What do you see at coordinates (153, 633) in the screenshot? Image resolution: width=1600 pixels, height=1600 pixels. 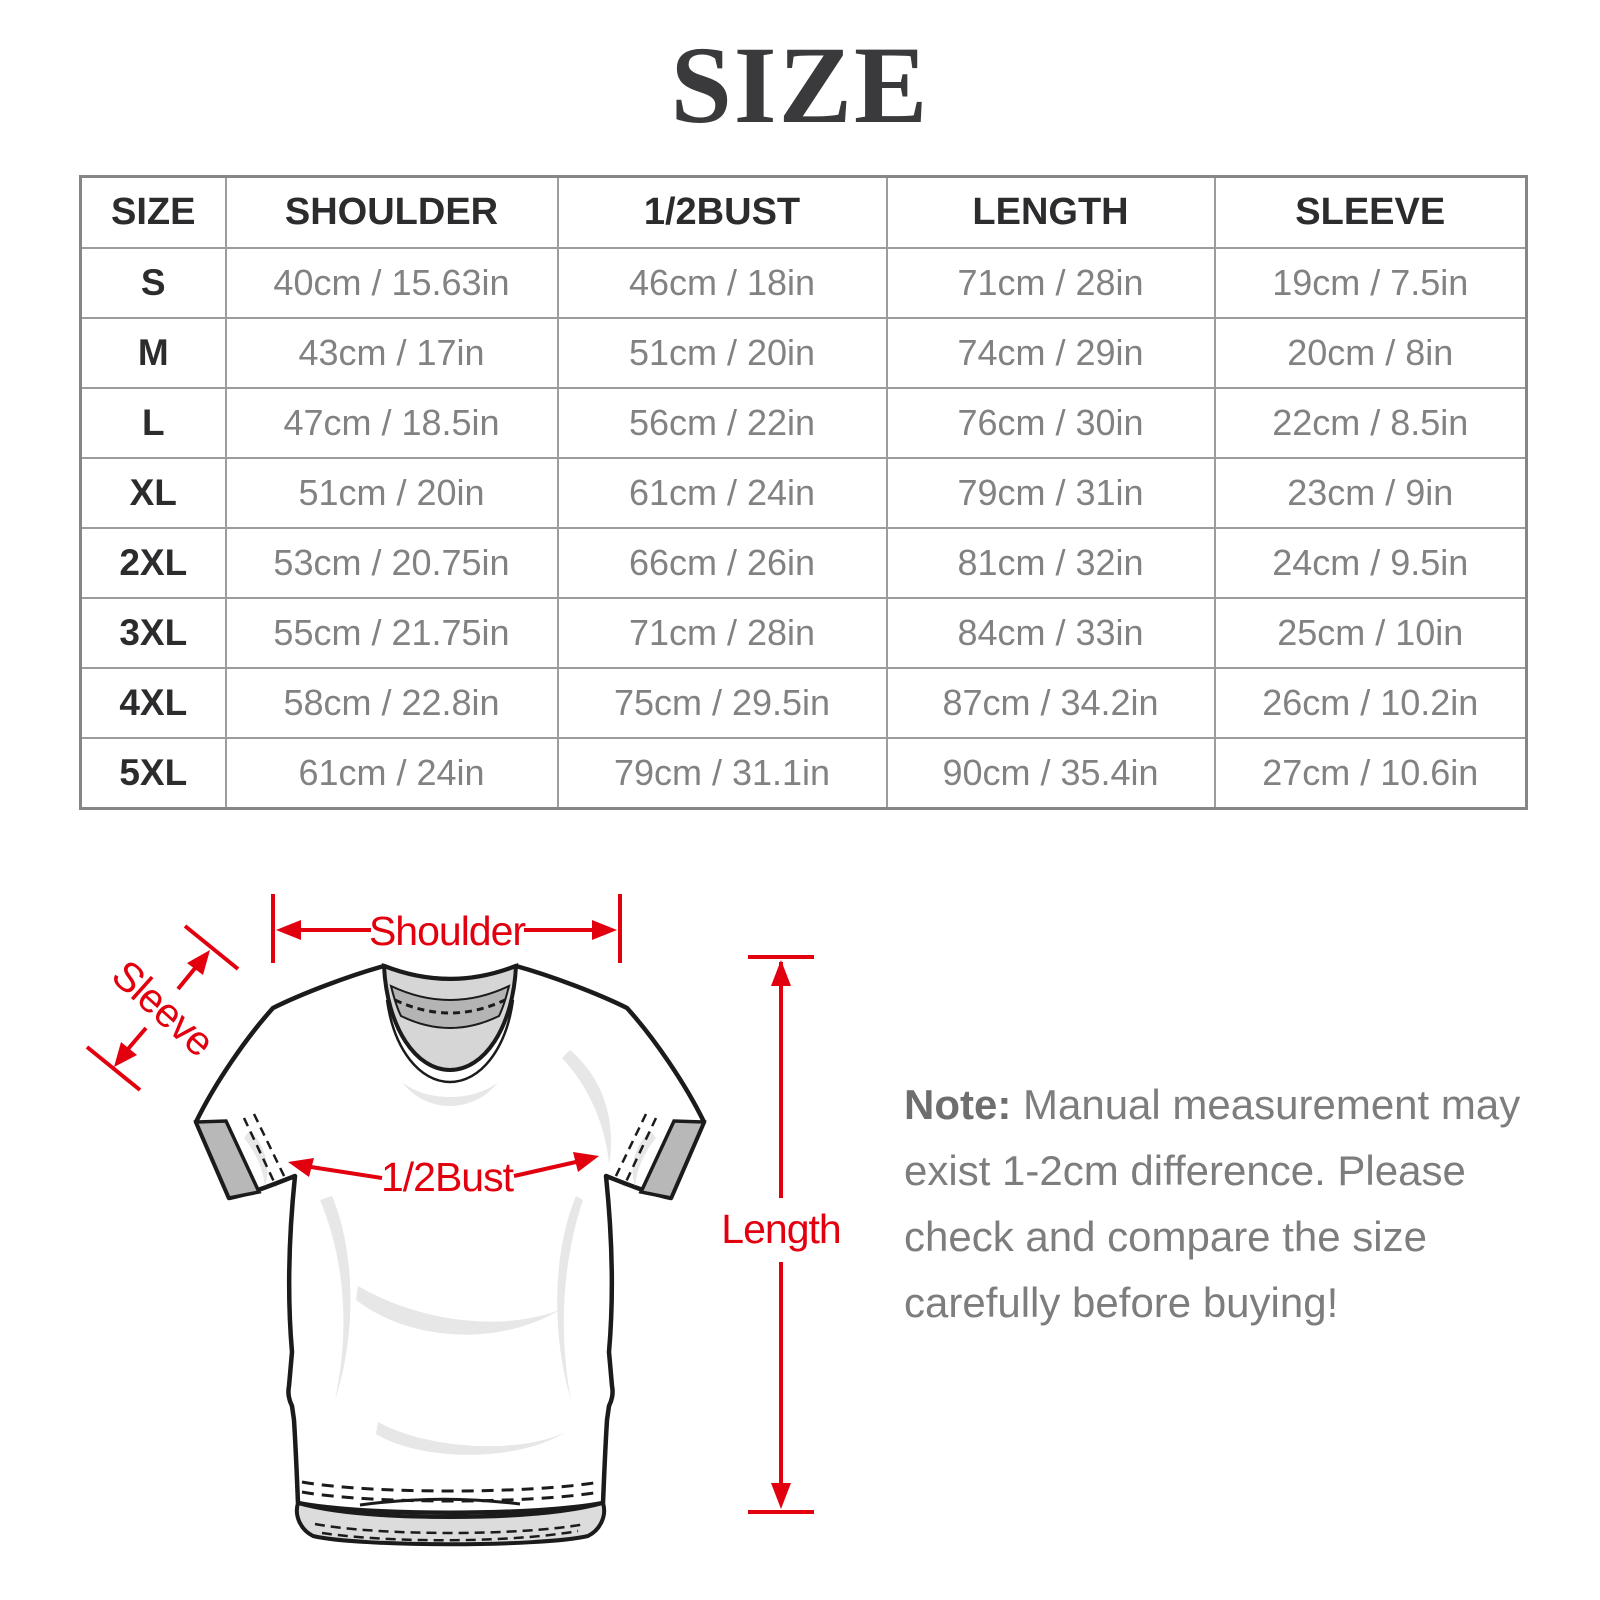 I see `size-cell: 3XL` at bounding box center [153, 633].